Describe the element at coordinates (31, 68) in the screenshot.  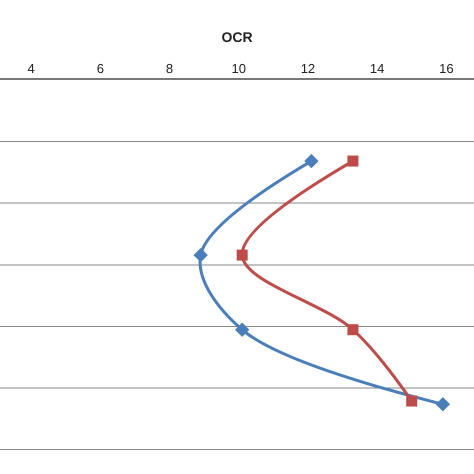
I see `x-tick-label: 4` at that location.